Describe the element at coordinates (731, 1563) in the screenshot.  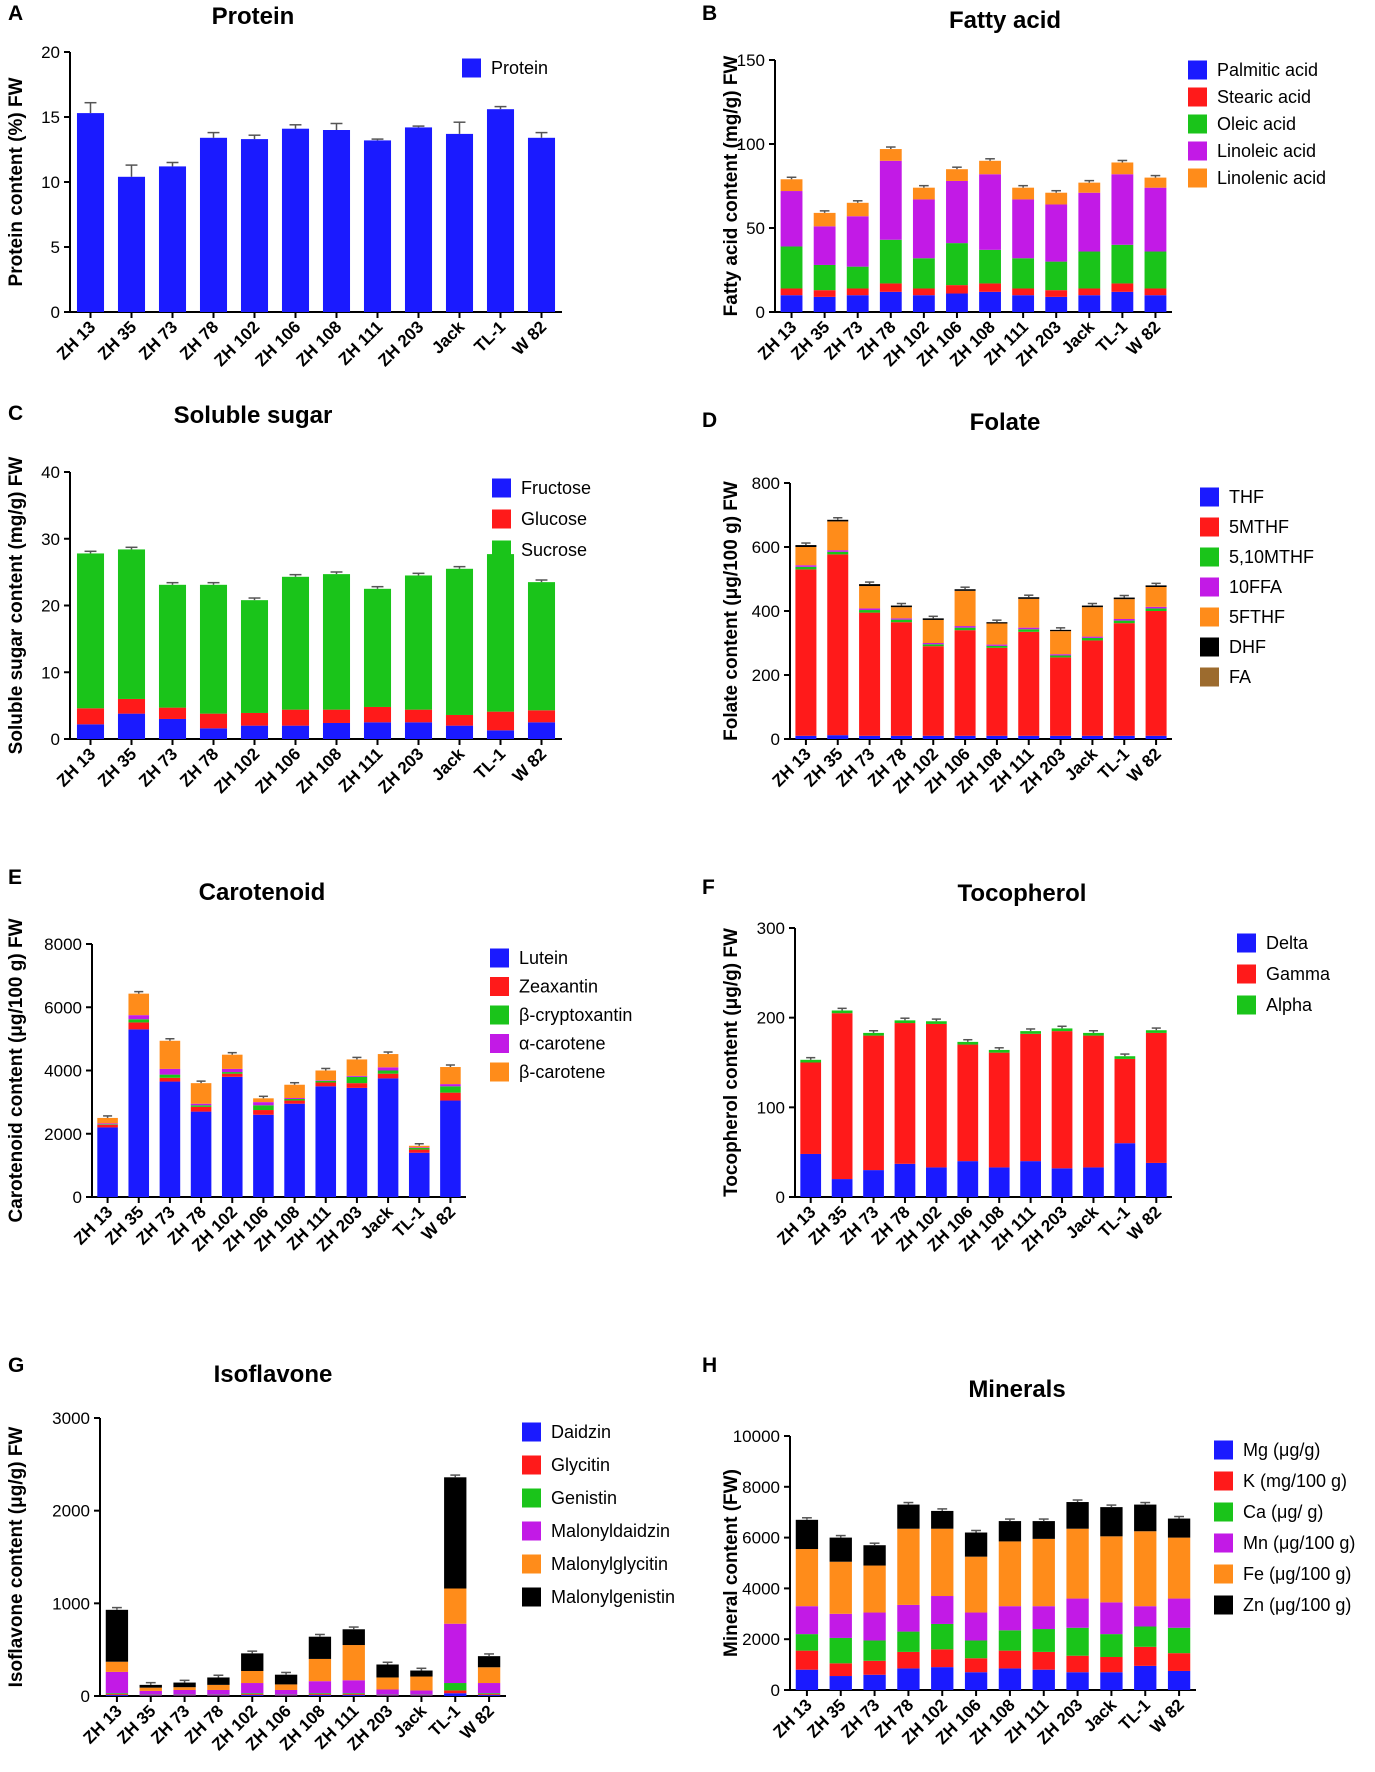
I see `y-axis-label: Mineral content (FW)` at that location.